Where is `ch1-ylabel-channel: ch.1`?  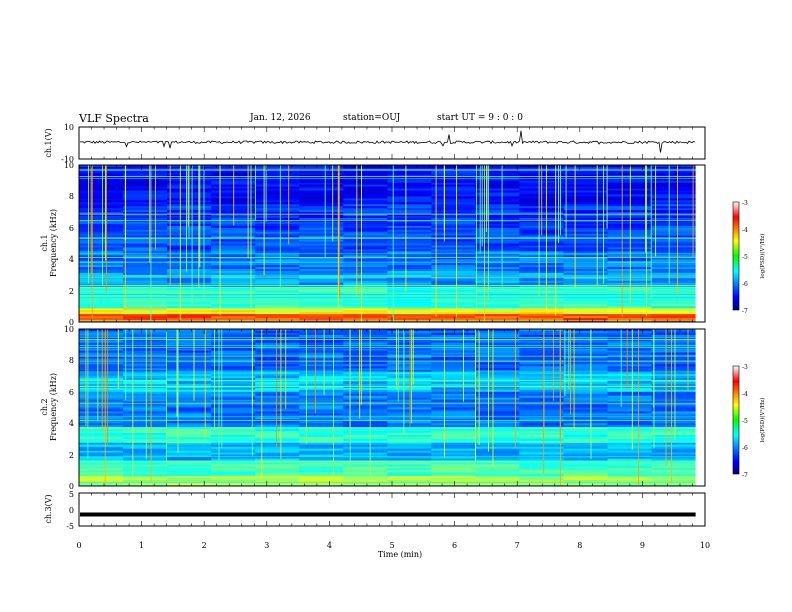 ch1-ylabel-channel: ch.1 is located at coordinates (44, 242).